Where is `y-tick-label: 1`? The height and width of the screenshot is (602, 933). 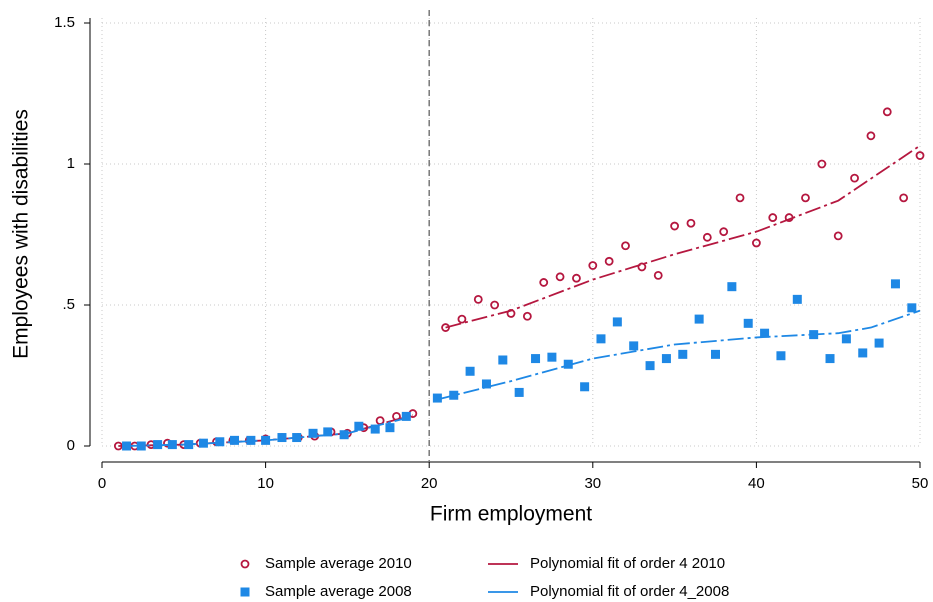 y-tick-label: 1 is located at coordinates (71, 163).